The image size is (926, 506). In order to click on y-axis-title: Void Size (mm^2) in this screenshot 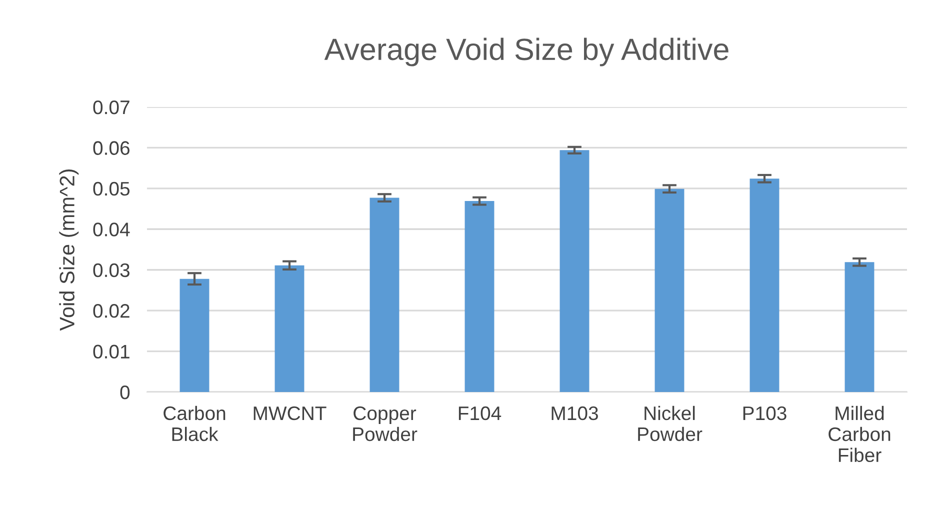, I will do `click(69, 250)`.